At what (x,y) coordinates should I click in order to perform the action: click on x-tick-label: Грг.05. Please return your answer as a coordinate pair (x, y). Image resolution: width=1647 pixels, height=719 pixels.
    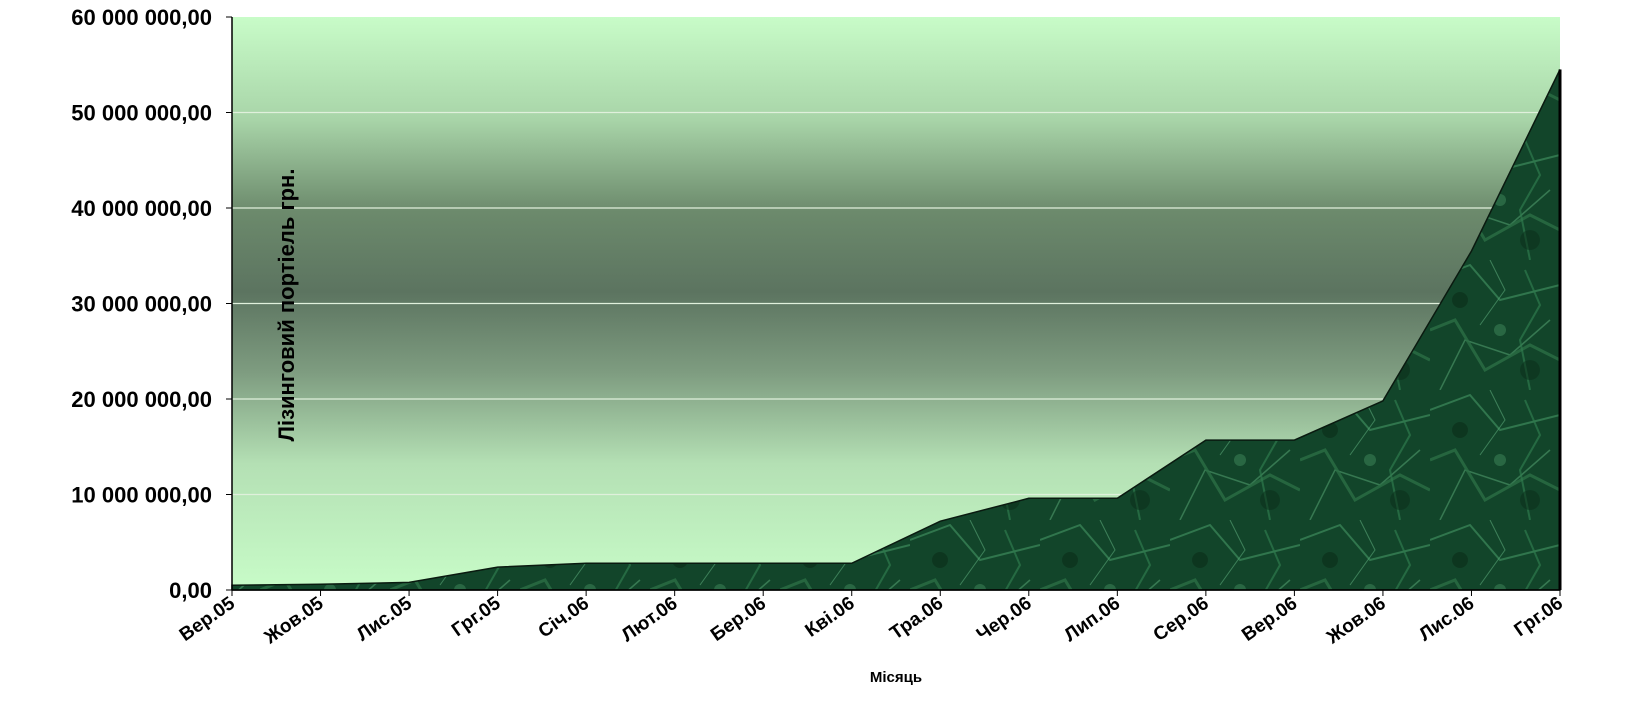
    Looking at the image, I should click on (476, 617).